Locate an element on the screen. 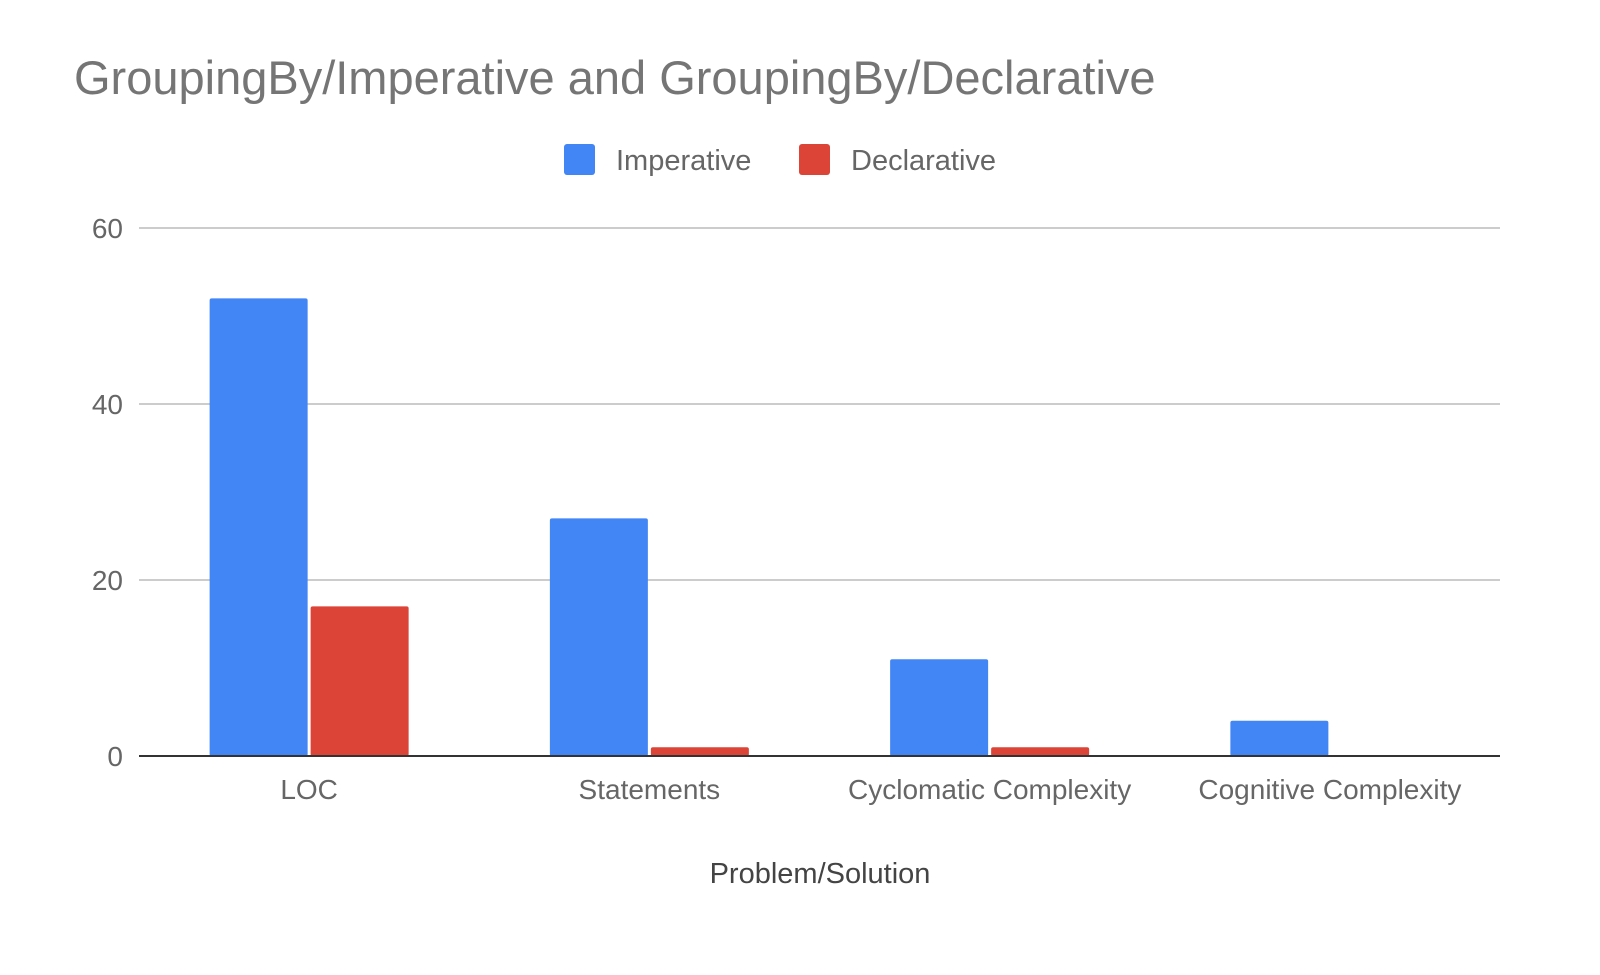 This screenshot has width=1600, height=975. bar-imperative-loc is located at coordinates (258, 527).